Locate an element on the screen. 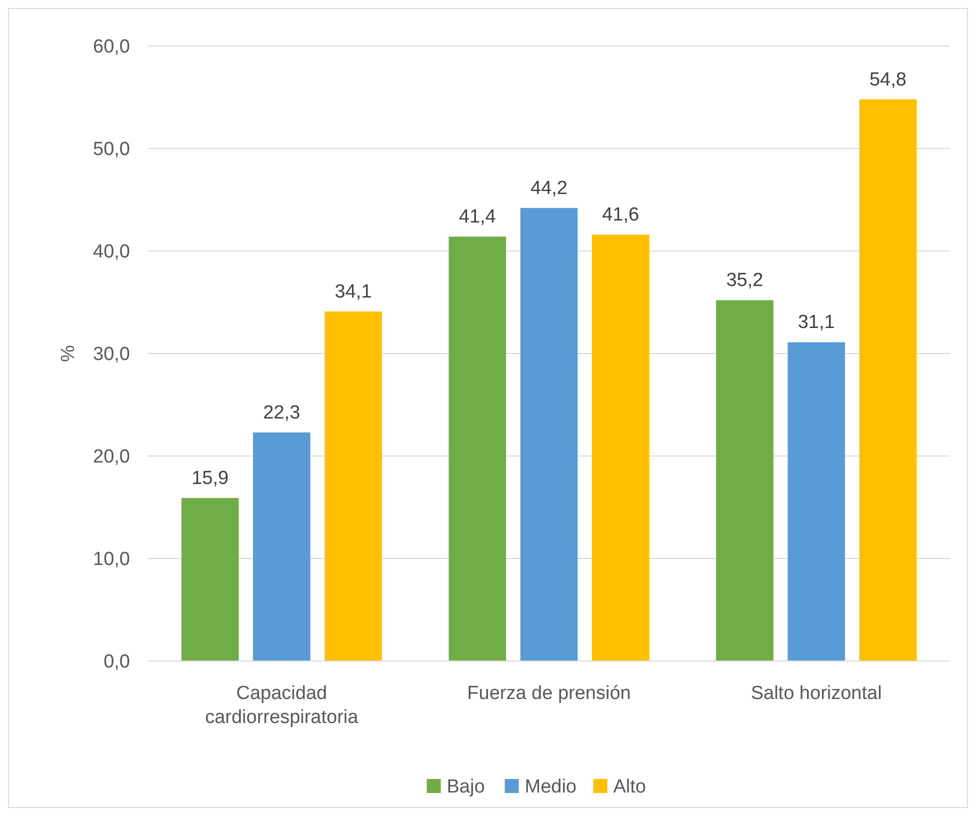  data-label: 41,4 is located at coordinates (477, 217).